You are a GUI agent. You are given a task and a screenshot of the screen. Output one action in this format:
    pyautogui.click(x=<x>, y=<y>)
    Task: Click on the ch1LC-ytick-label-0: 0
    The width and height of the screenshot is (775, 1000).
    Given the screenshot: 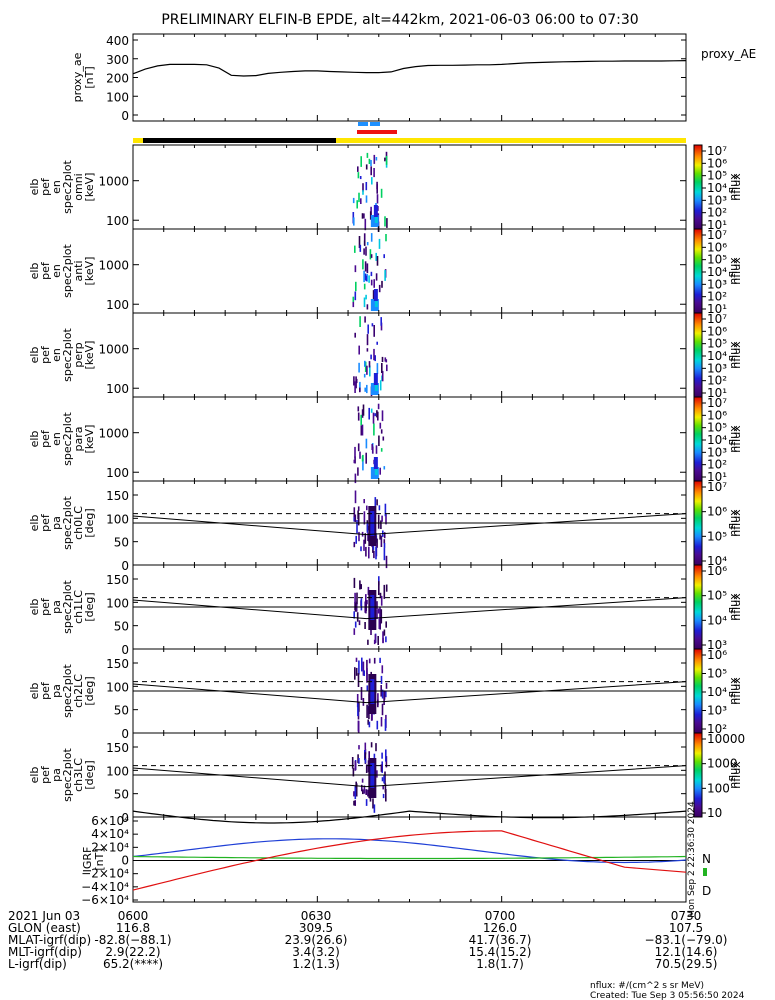 What is the action you would take?
    pyautogui.click(x=125, y=650)
    